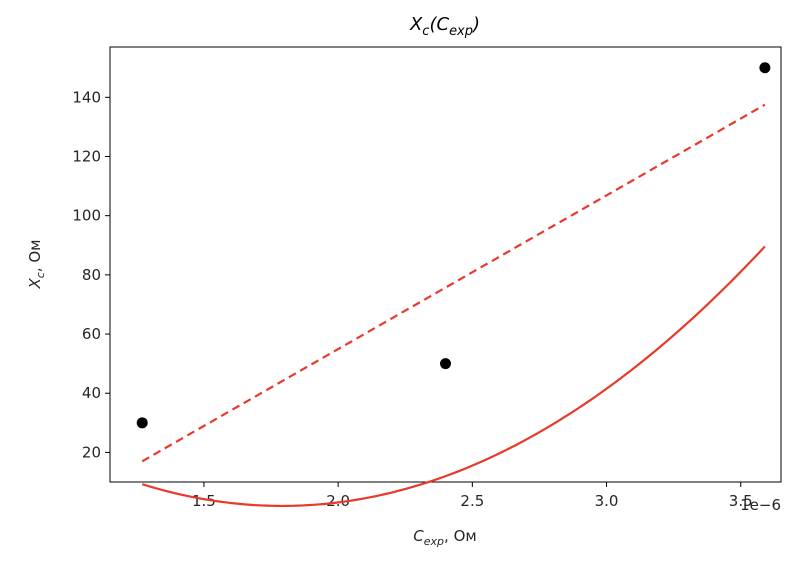 This screenshot has width=812, height=564. Describe the element at coordinates (91, 393) in the screenshot. I see `y-tick-label: 40` at that location.